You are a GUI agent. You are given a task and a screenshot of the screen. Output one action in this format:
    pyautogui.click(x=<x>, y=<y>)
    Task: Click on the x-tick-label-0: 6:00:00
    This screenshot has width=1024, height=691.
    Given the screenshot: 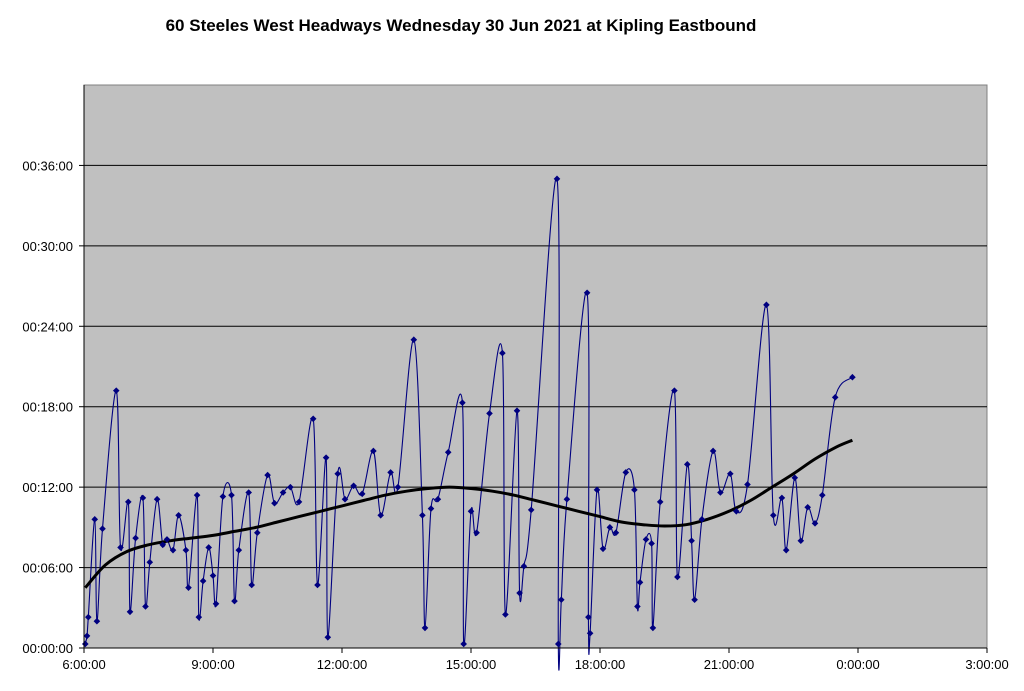 What is the action you would take?
    pyautogui.click(x=83, y=664)
    